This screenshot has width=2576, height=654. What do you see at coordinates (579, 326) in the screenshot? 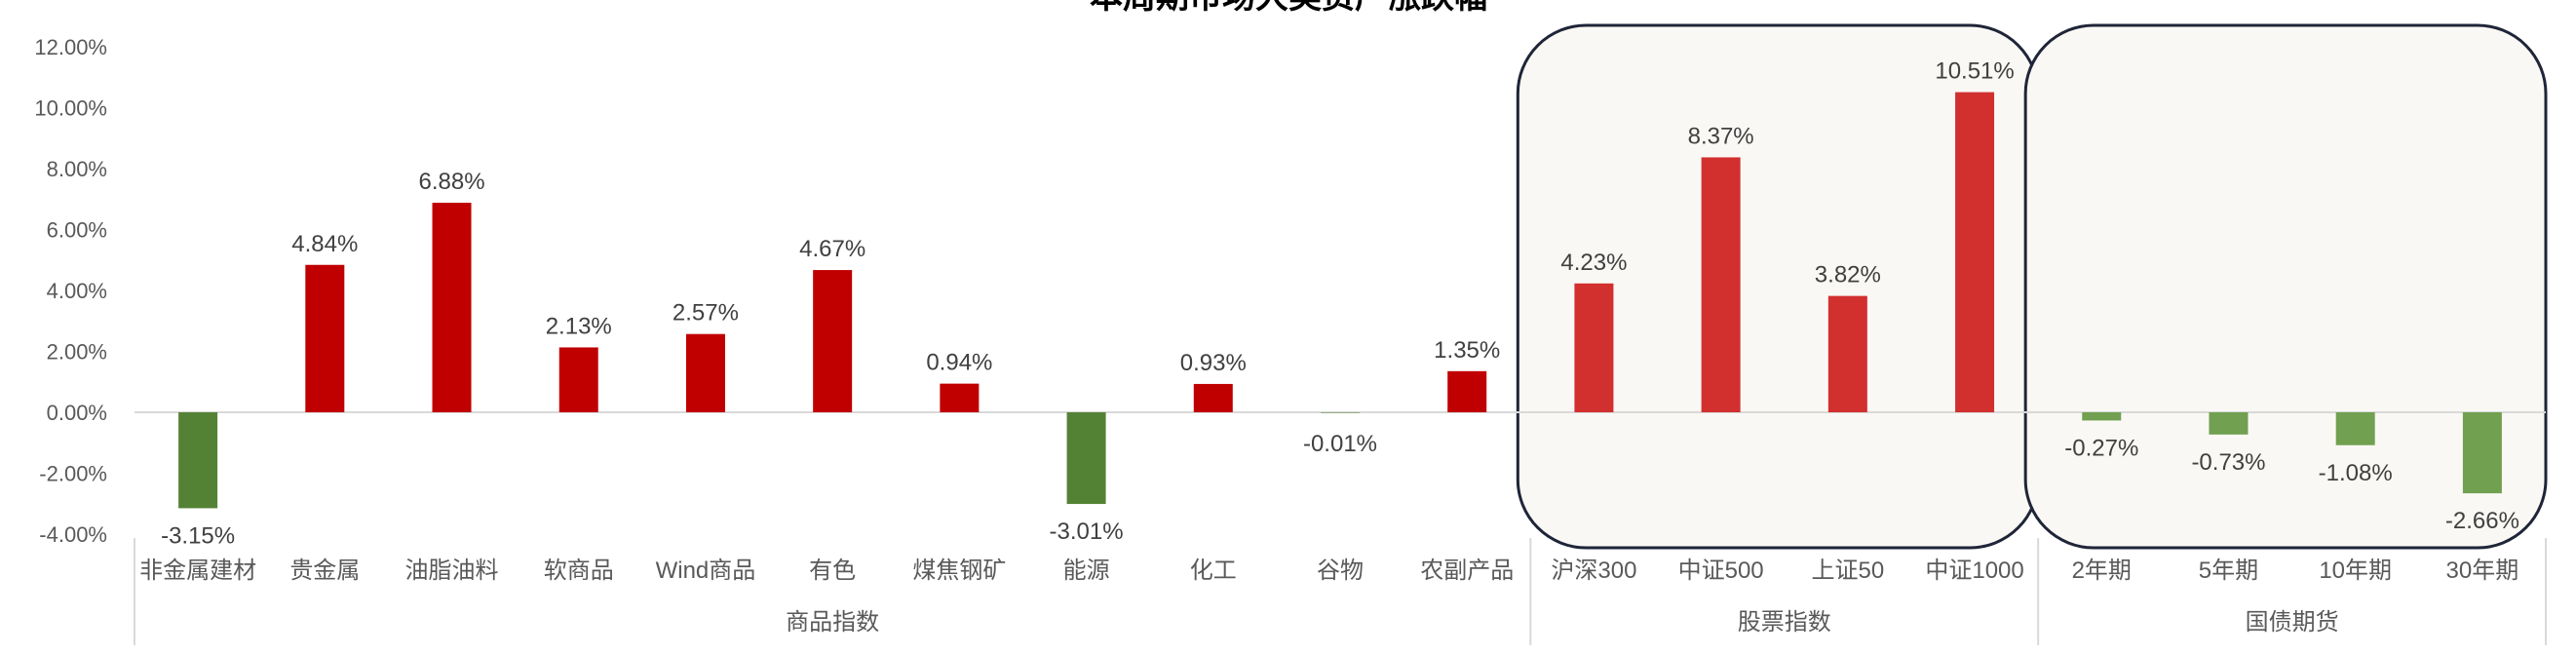
I see `data-label: 2.13%` at bounding box center [579, 326].